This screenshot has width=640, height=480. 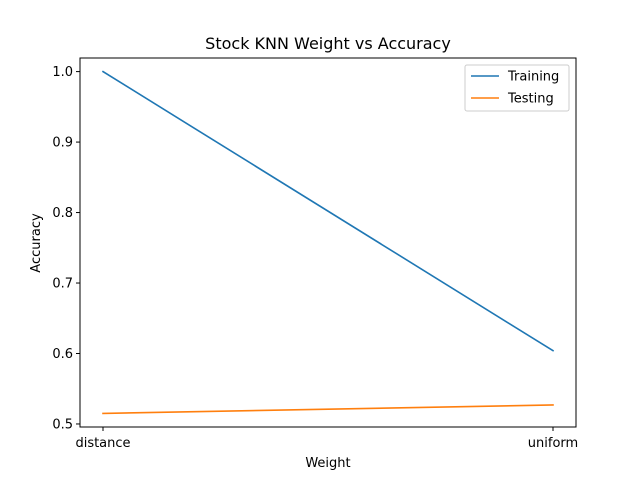 What do you see at coordinates (328, 43) in the screenshot?
I see `chart-title: Stock KNN Weight vs Accuracy` at bounding box center [328, 43].